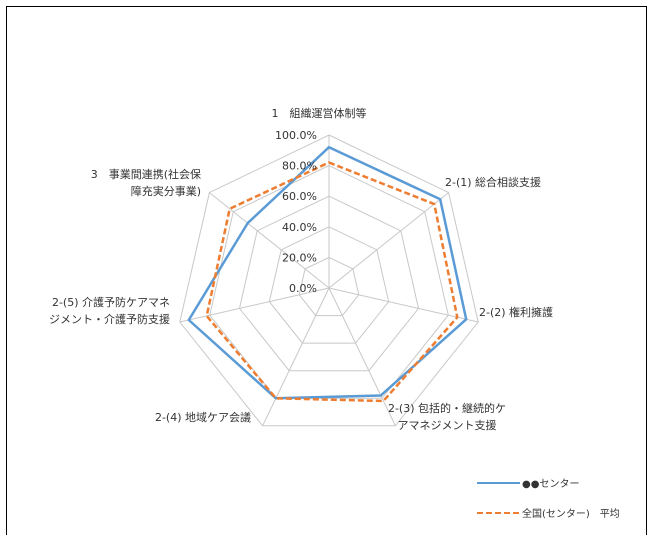  What do you see at coordinates (447, 416) in the screenshot?
I see `axis-label: 2-(3) 包括的・継続的ケアマネジメント支援` at bounding box center [447, 416].